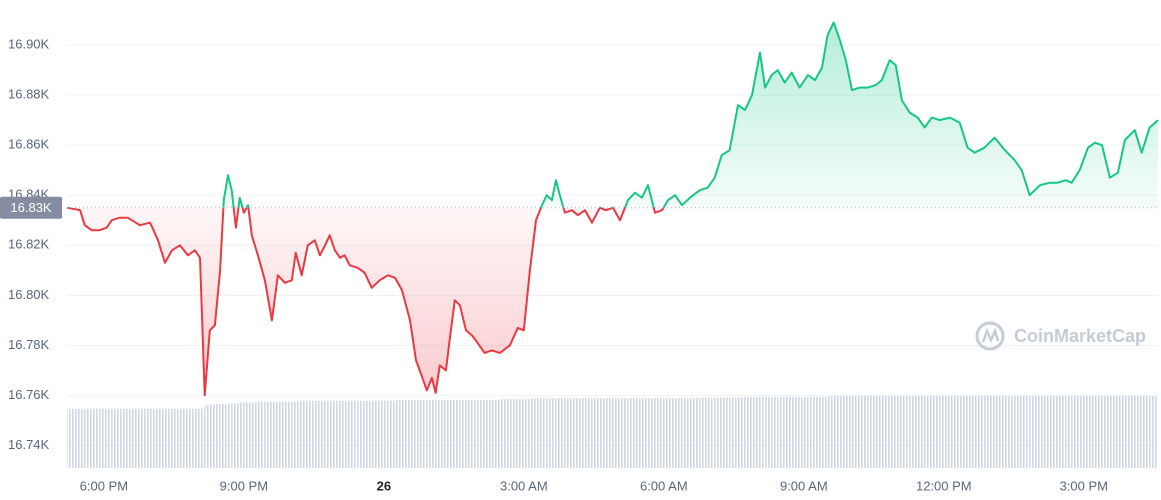  What do you see at coordinates (29, 294) in the screenshot?
I see `y-tick-label: 16.80K` at bounding box center [29, 294].